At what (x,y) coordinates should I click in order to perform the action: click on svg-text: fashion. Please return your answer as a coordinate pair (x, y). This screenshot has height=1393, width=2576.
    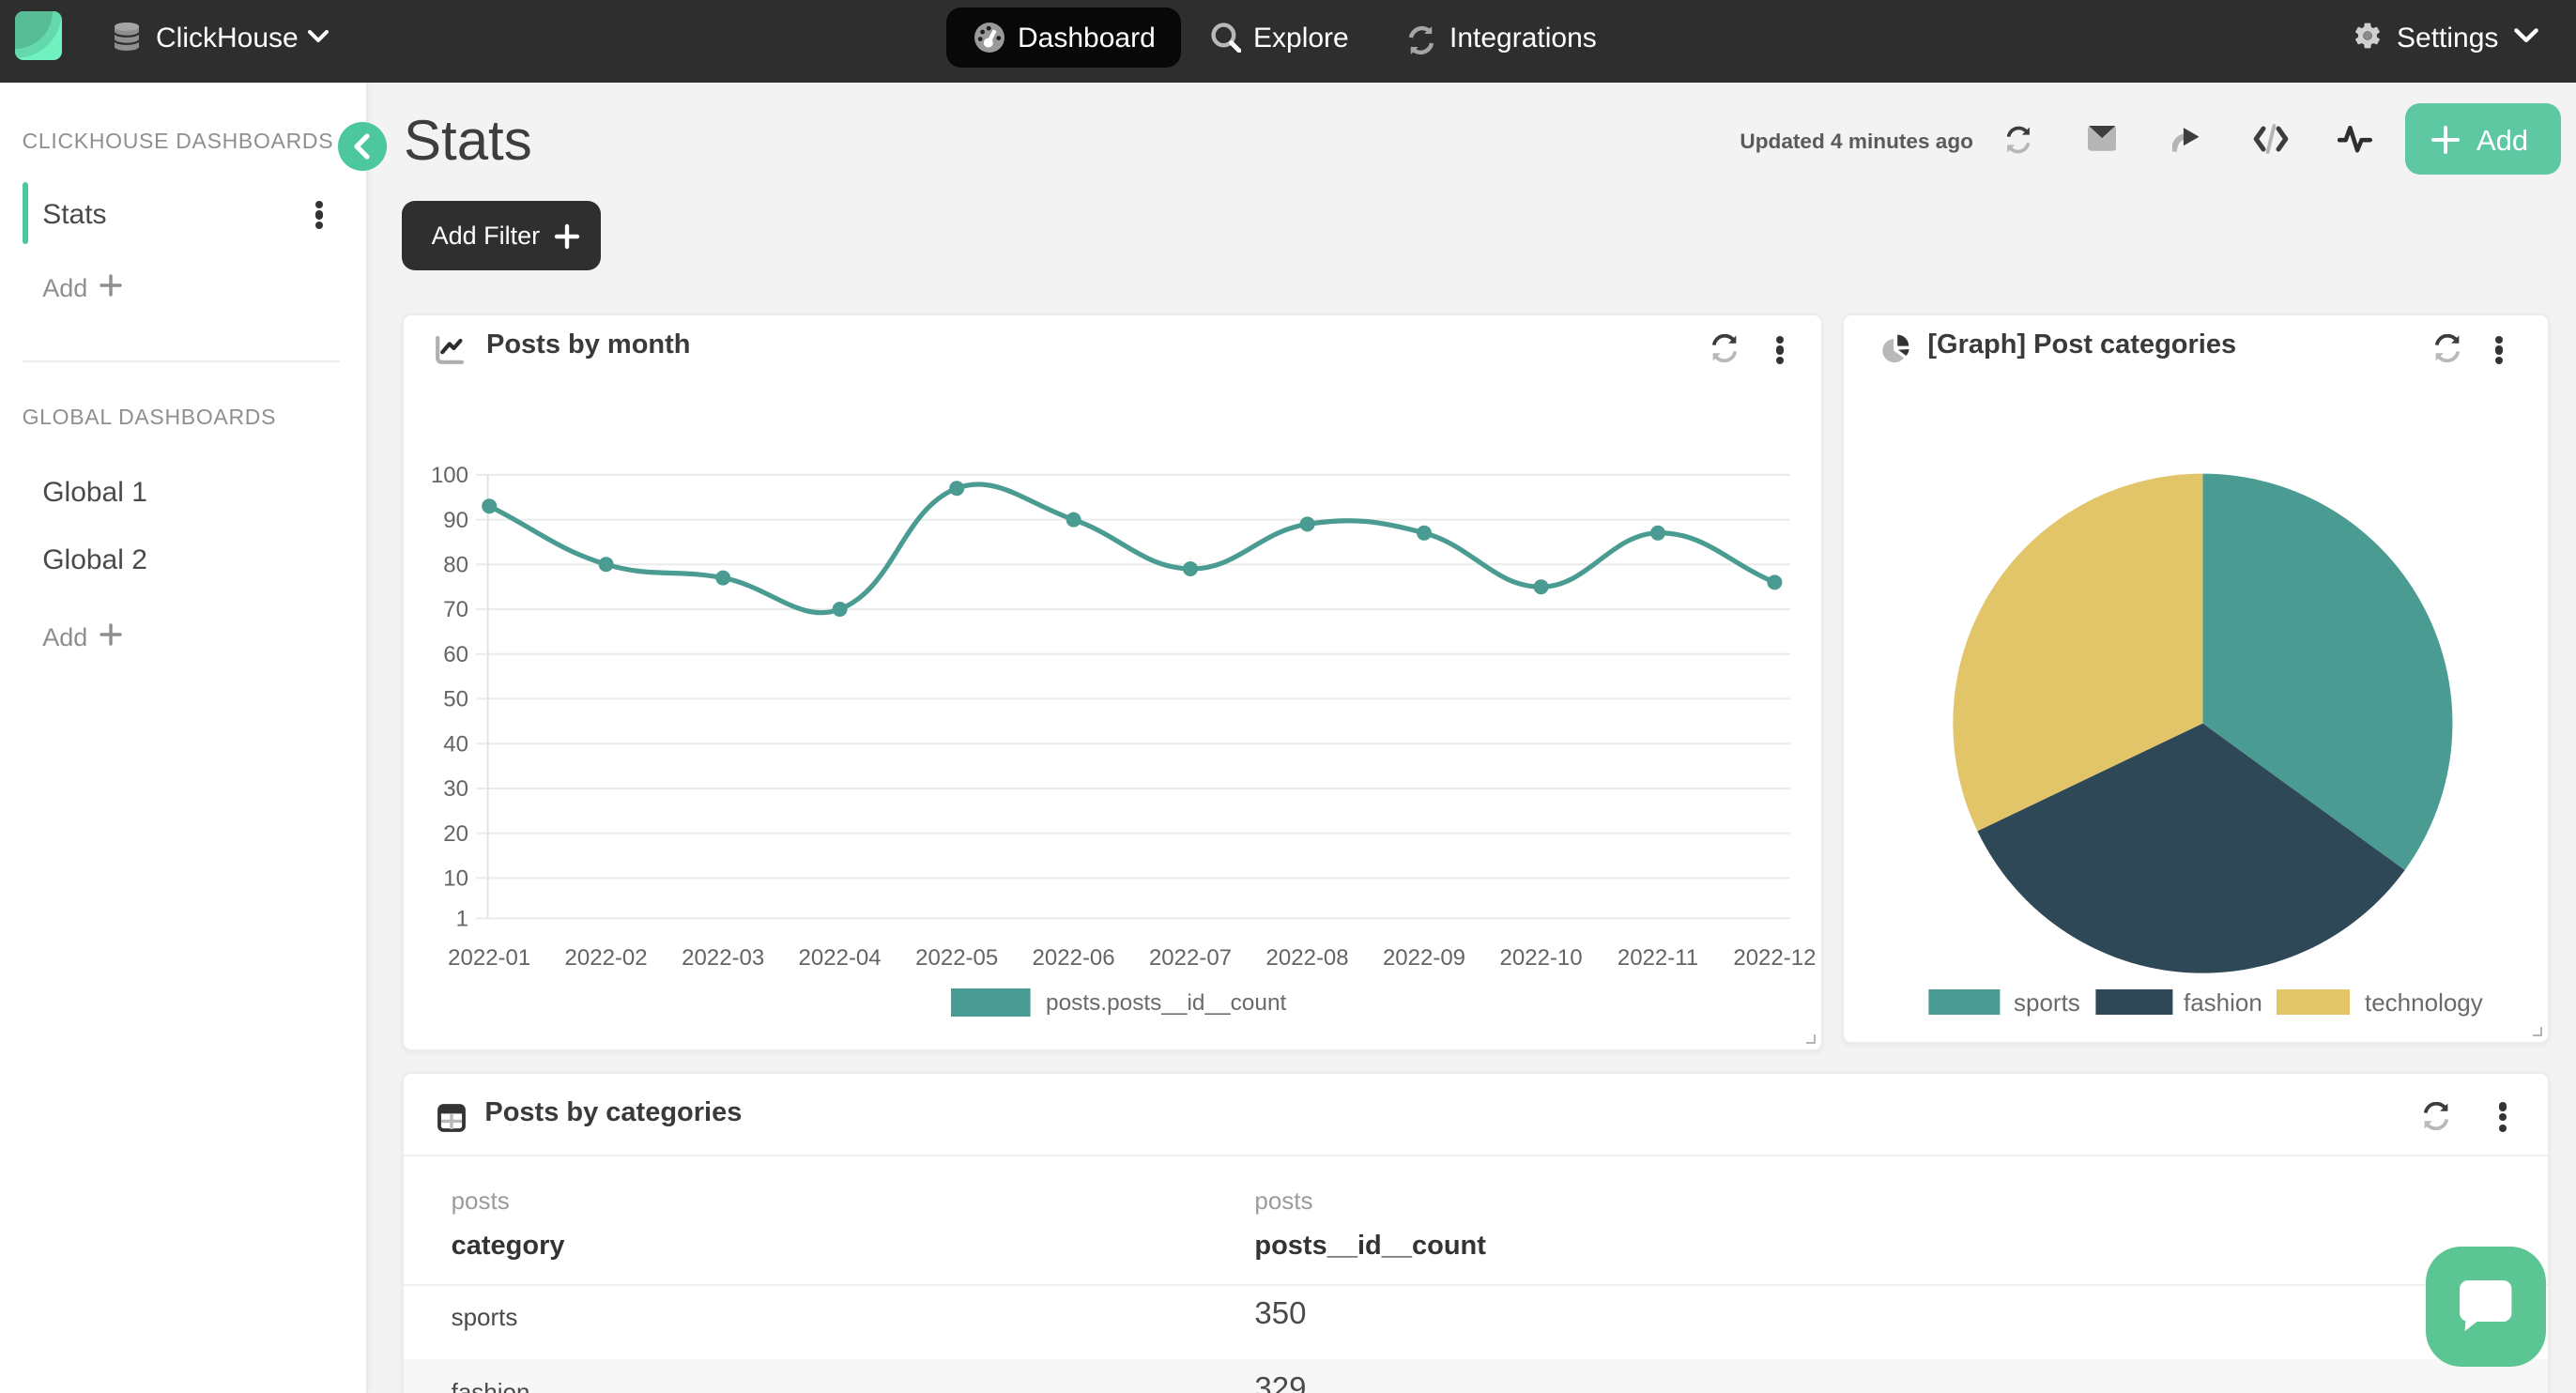
    Looking at the image, I should click on (2222, 1001).